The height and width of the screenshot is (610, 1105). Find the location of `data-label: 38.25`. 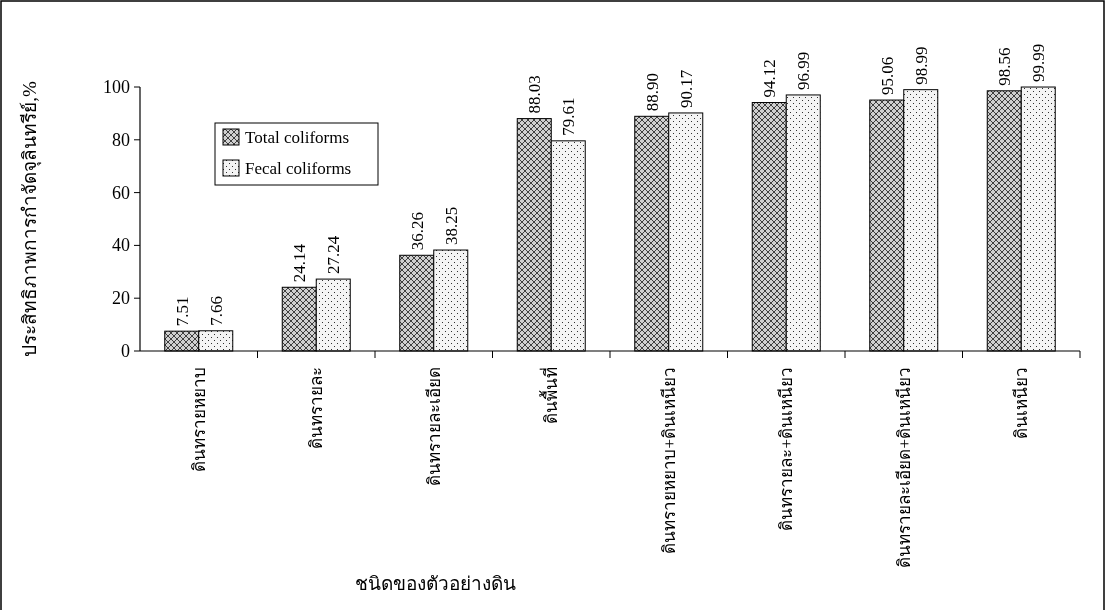

data-label: 38.25 is located at coordinates (451, 226).